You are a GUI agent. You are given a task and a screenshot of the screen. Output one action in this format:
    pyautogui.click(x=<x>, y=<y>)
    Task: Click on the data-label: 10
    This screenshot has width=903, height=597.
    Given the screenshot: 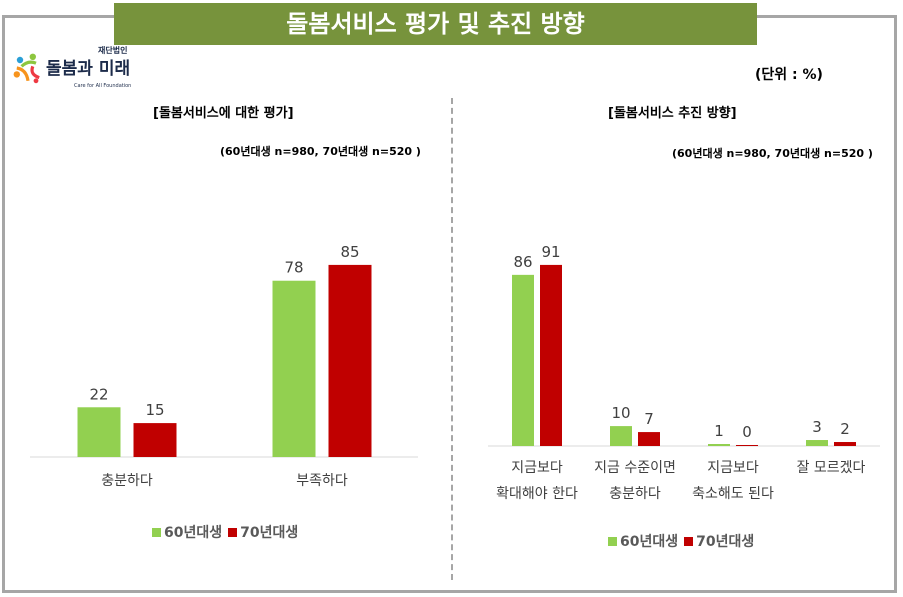 What is the action you would take?
    pyautogui.click(x=620, y=413)
    